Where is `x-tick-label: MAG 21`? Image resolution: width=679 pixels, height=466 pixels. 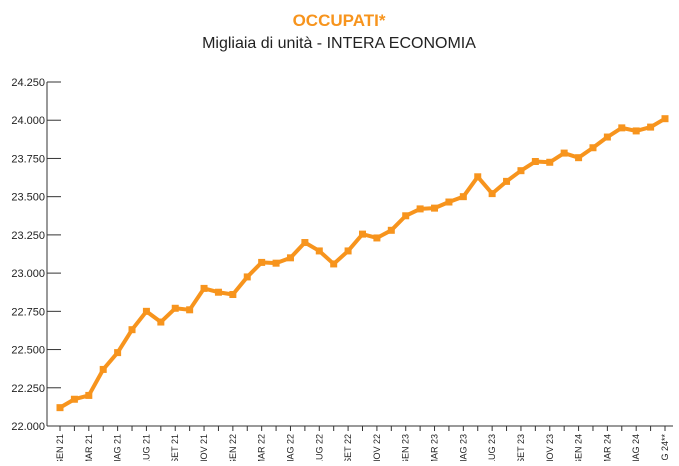
x-tick-label: MAG 21 is located at coordinates (118, 447).